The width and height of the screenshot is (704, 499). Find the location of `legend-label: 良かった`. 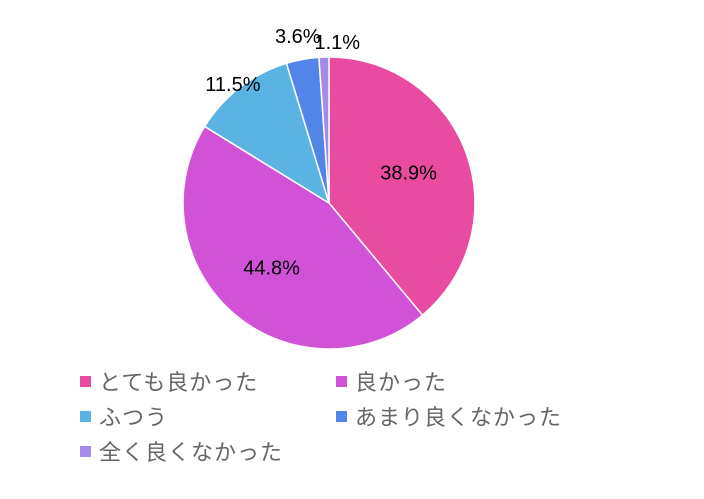

legend-label: 良かった is located at coordinates (401, 383).